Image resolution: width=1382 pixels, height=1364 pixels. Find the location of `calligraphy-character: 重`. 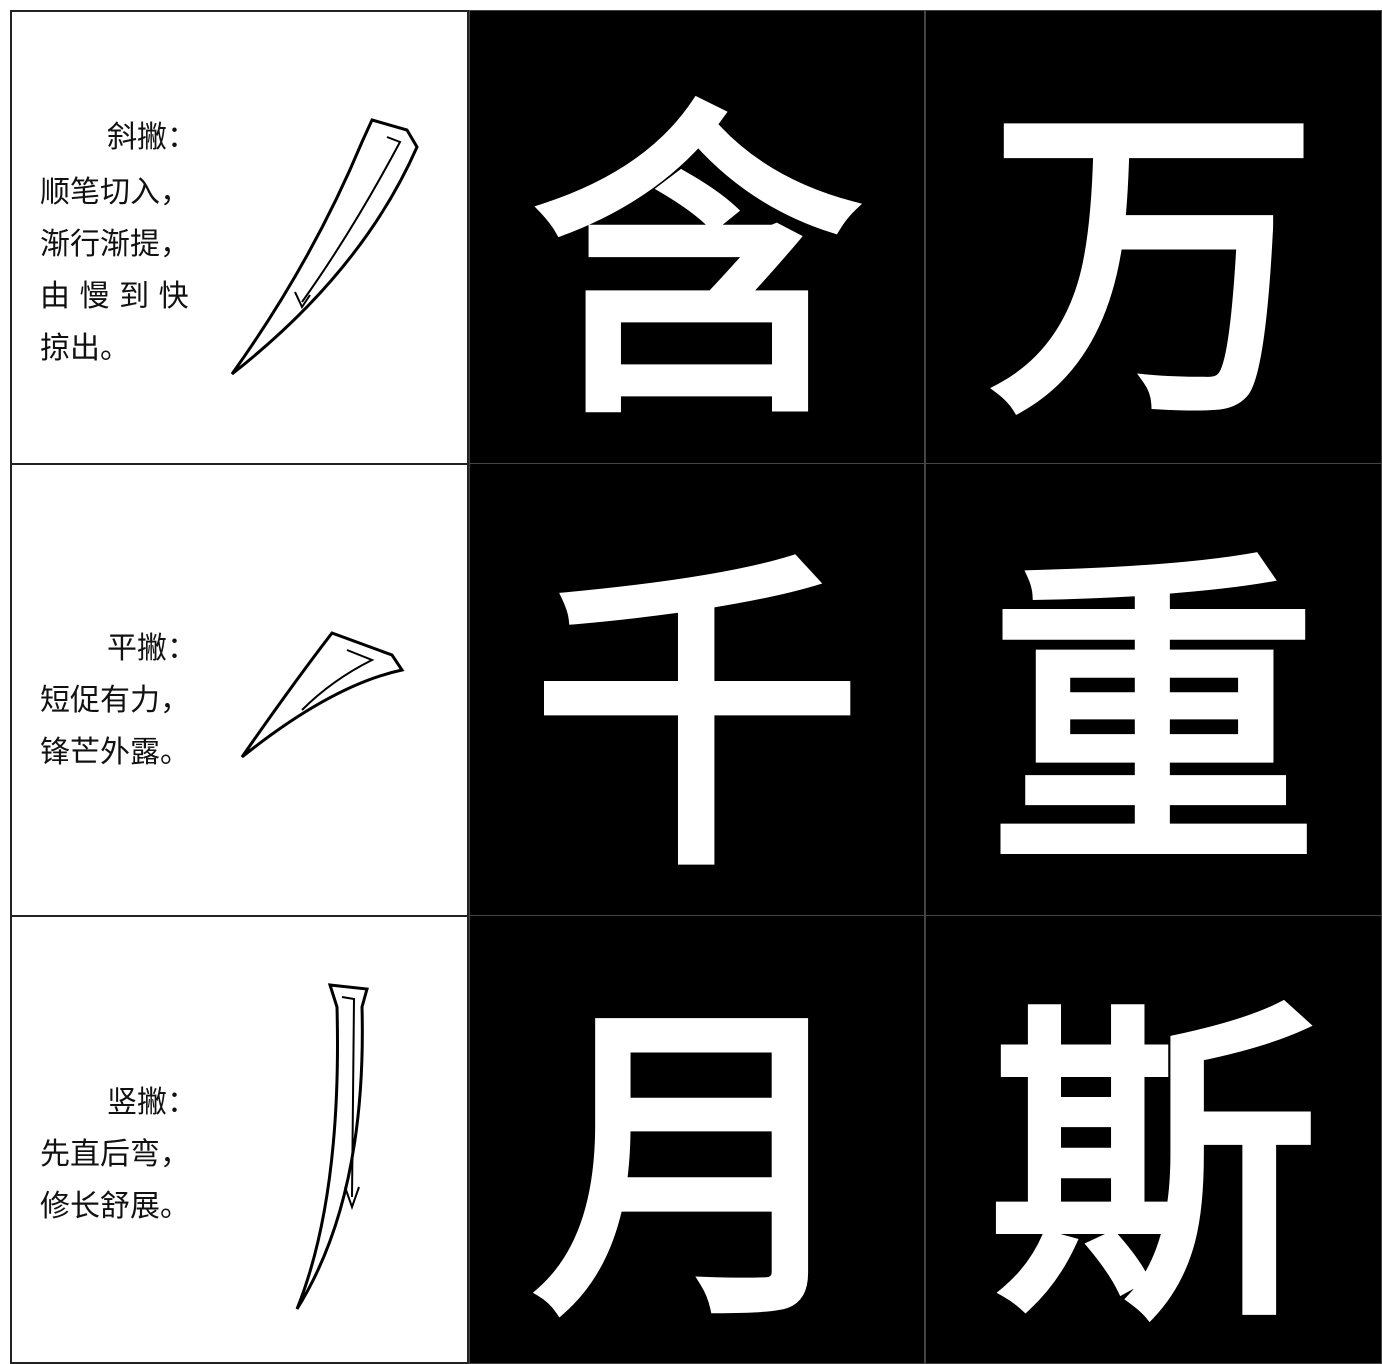

calligraphy-character: 重 is located at coordinates (1153, 717).